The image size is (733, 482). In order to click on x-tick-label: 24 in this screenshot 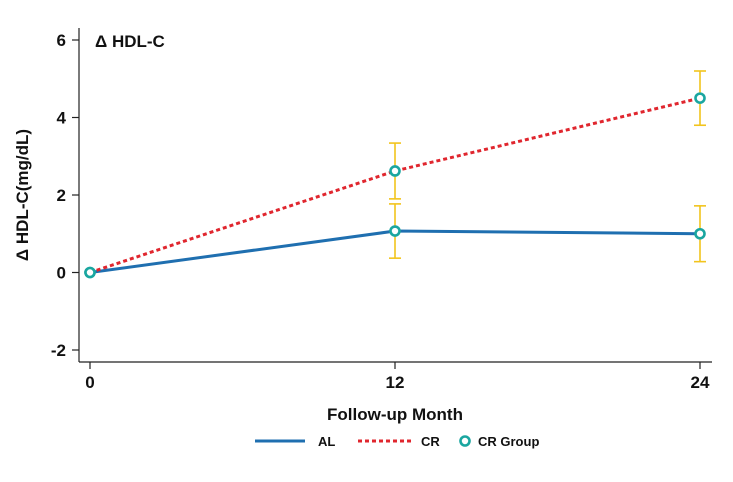, I will do `click(700, 382)`.